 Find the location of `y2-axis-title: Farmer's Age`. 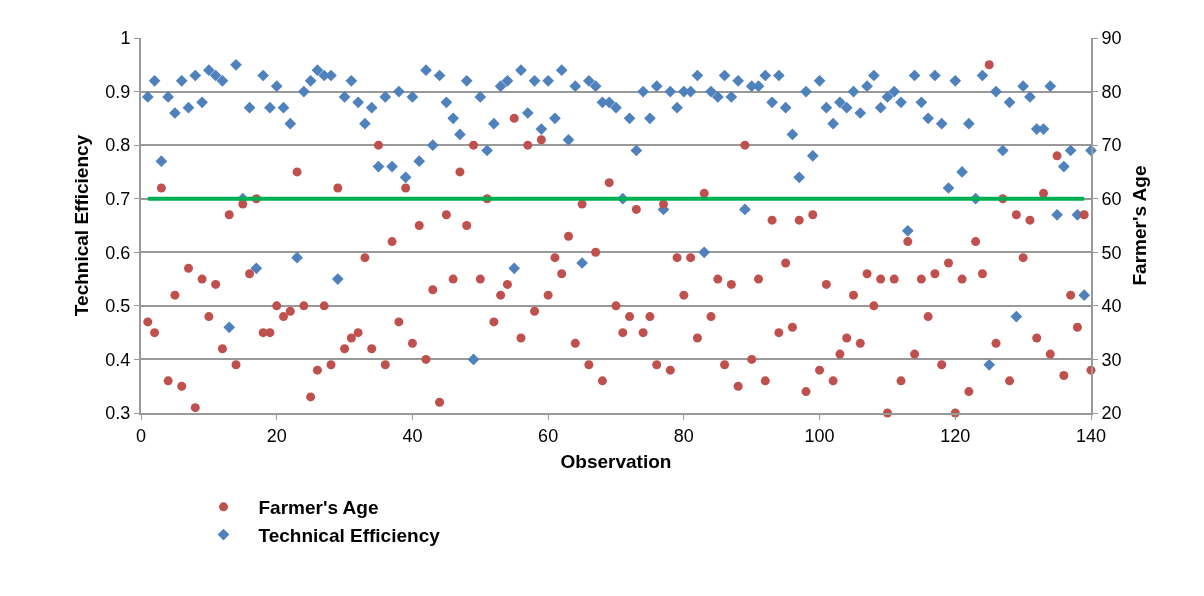

y2-axis-title: Farmer's Age is located at coordinates (1139, 225).